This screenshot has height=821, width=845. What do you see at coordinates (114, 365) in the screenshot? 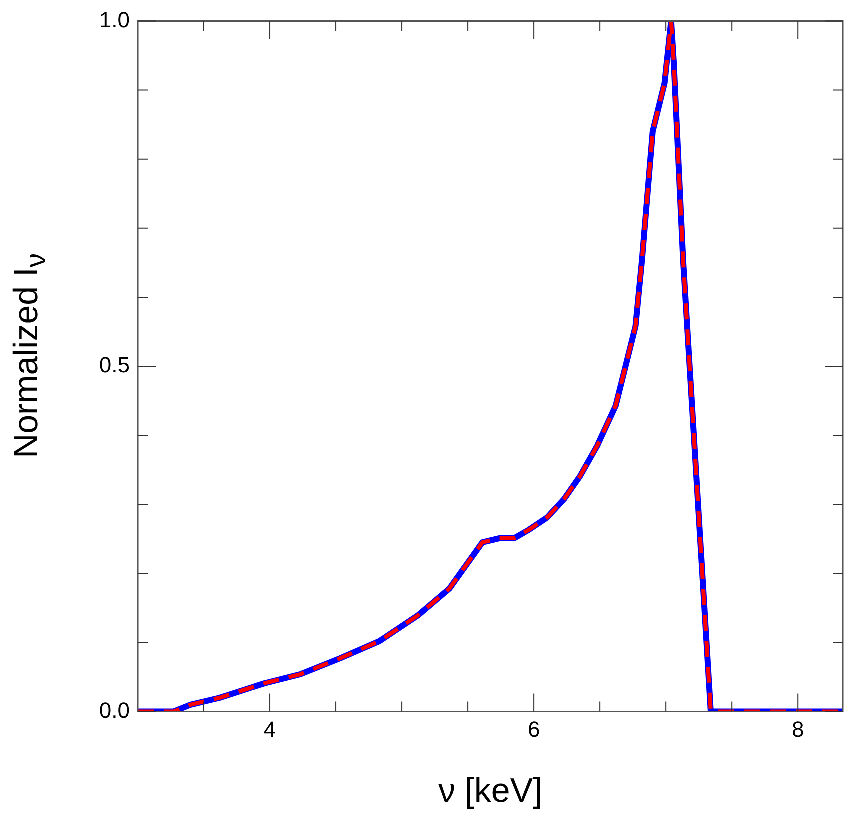
I see `y-tick-label: 0.5` at bounding box center [114, 365].